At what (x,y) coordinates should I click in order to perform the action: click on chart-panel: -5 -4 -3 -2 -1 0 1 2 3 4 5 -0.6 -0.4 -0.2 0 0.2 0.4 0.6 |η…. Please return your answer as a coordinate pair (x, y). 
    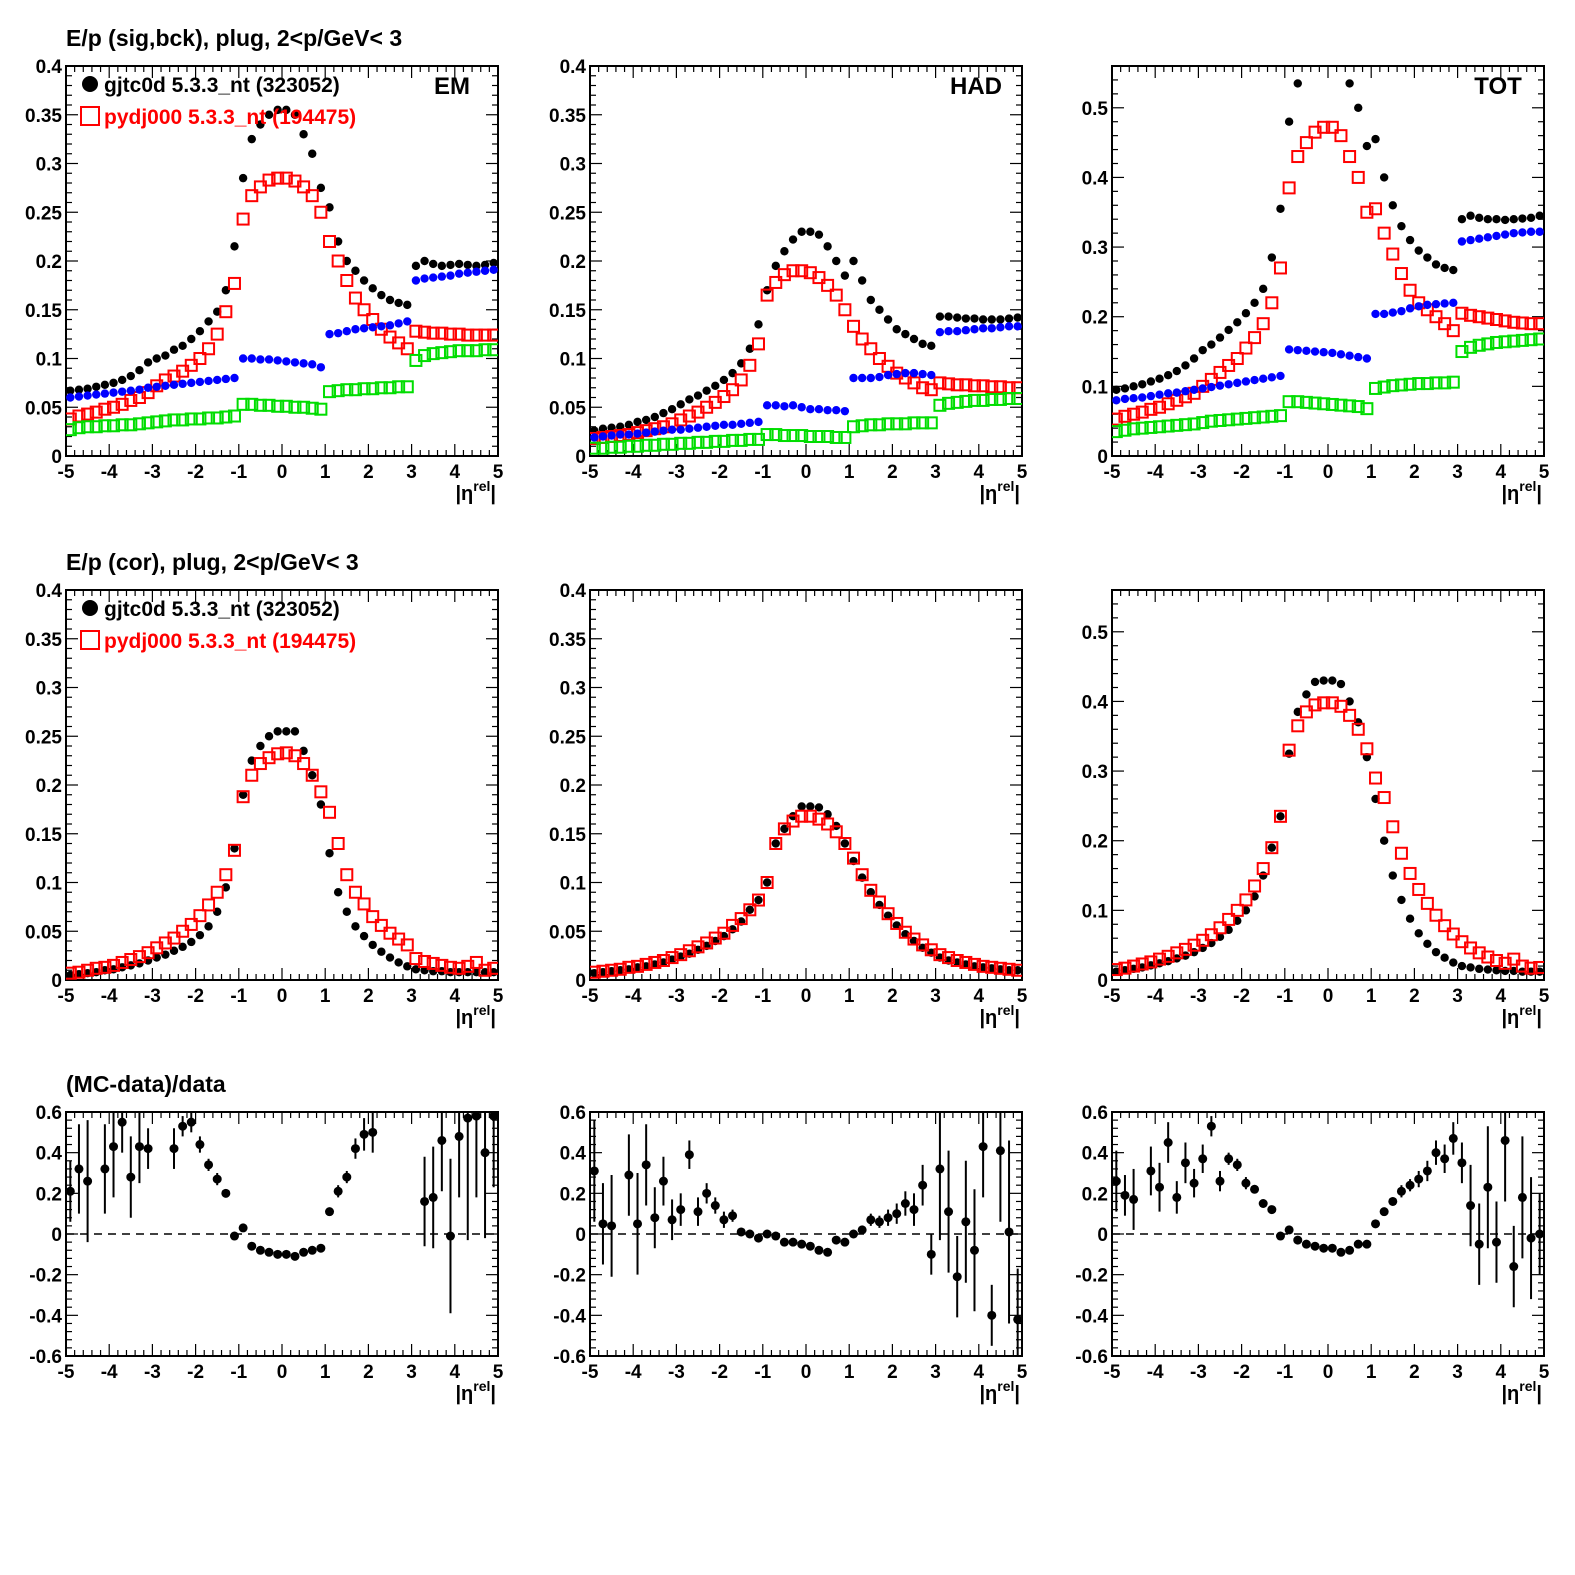
    Looking at the image, I should click on (1312, 1254).